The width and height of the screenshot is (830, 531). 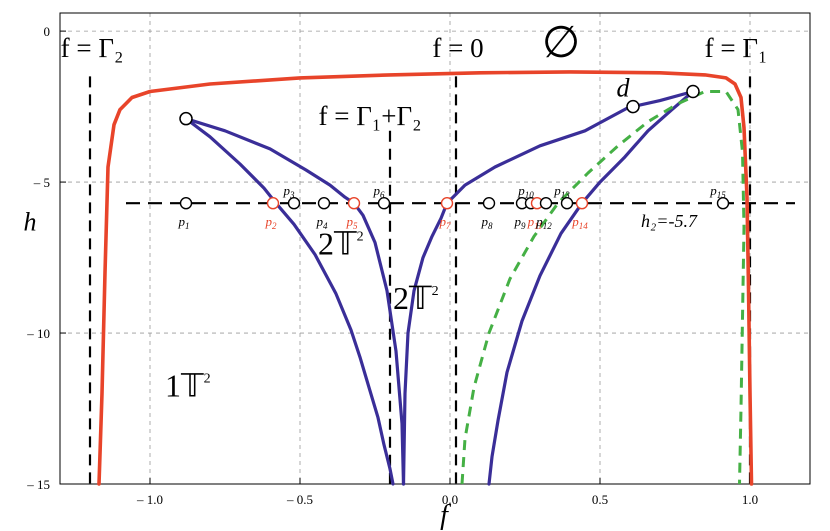 I want to click on point-label-sub: 14, so click(x=584, y=226).